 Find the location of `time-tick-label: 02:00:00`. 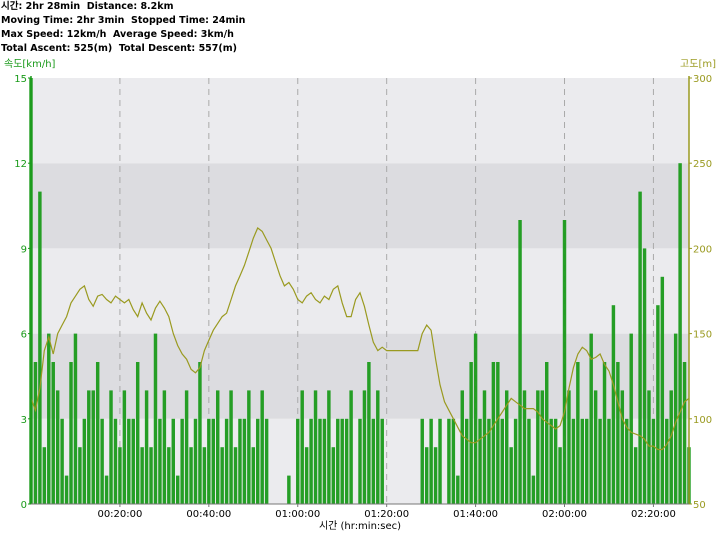

time-tick-label: 02:00:00 is located at coordinates (564, 514).